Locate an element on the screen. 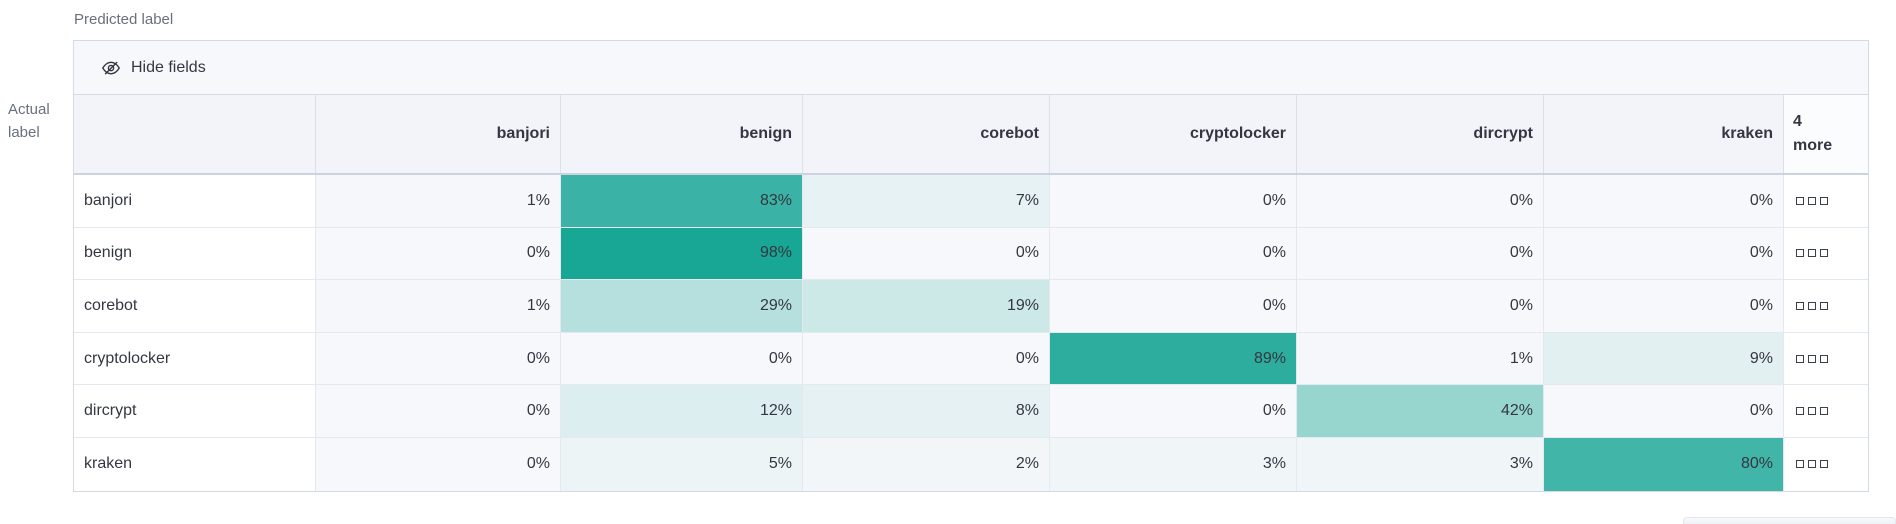  matrix-cell: 8% is located at coordinates (926, 411).